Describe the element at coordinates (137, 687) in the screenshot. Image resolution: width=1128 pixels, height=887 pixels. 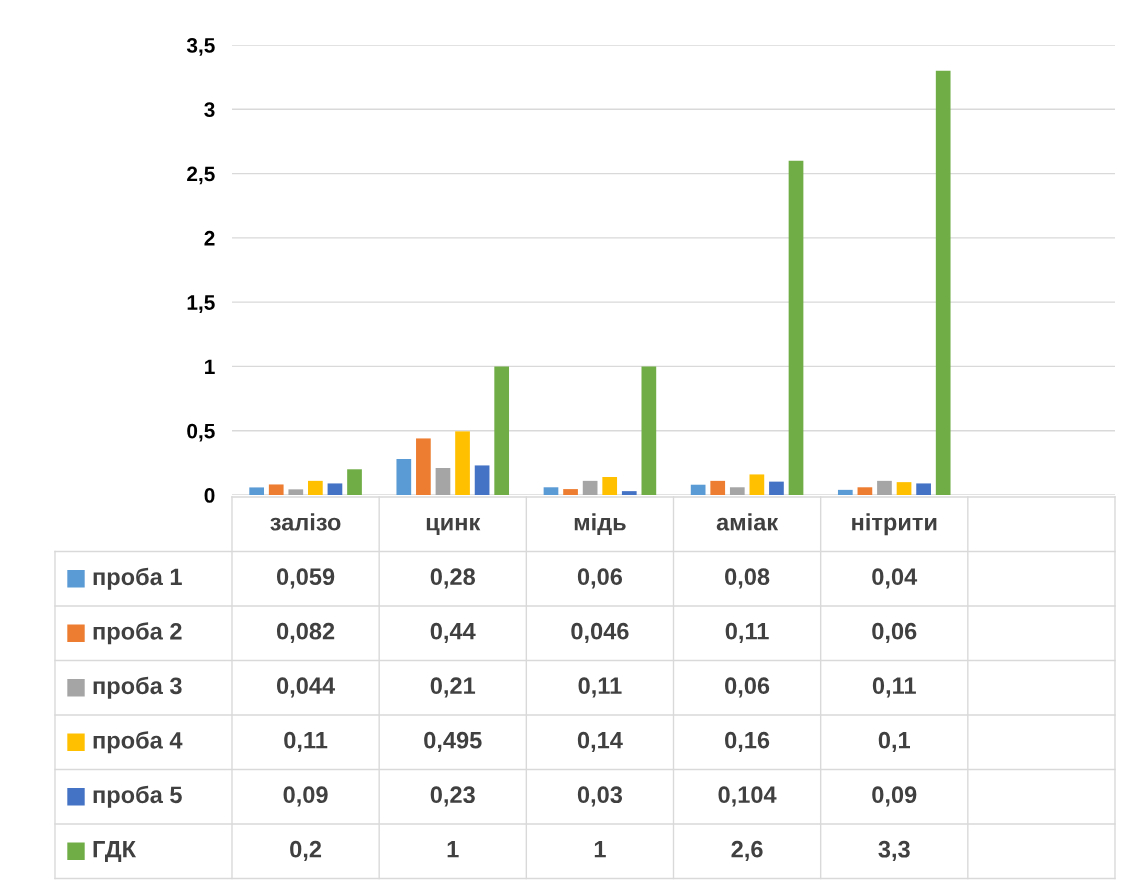
I see `legend-label: проба 3` at that location.